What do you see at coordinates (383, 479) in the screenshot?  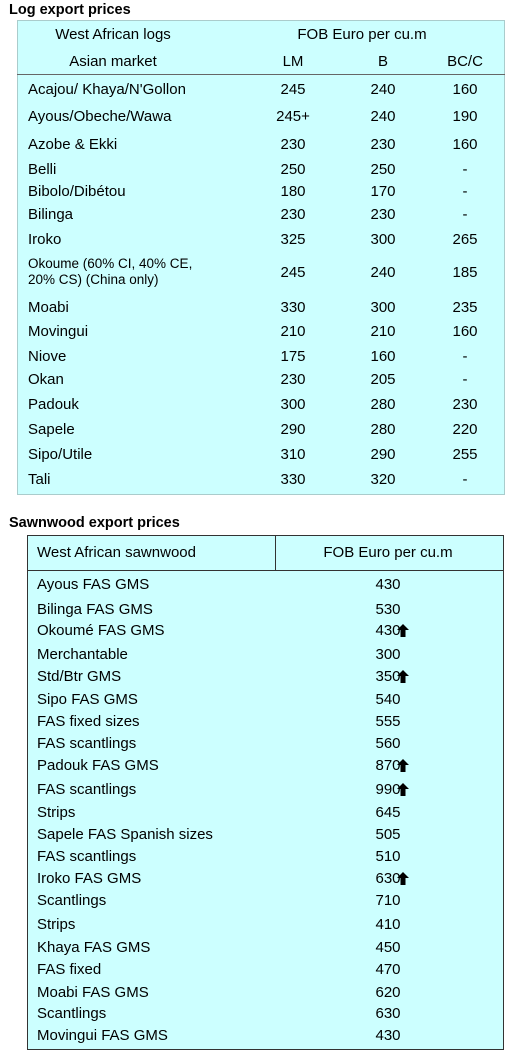 I see `cell: 320` at bounding box center [383, 479].